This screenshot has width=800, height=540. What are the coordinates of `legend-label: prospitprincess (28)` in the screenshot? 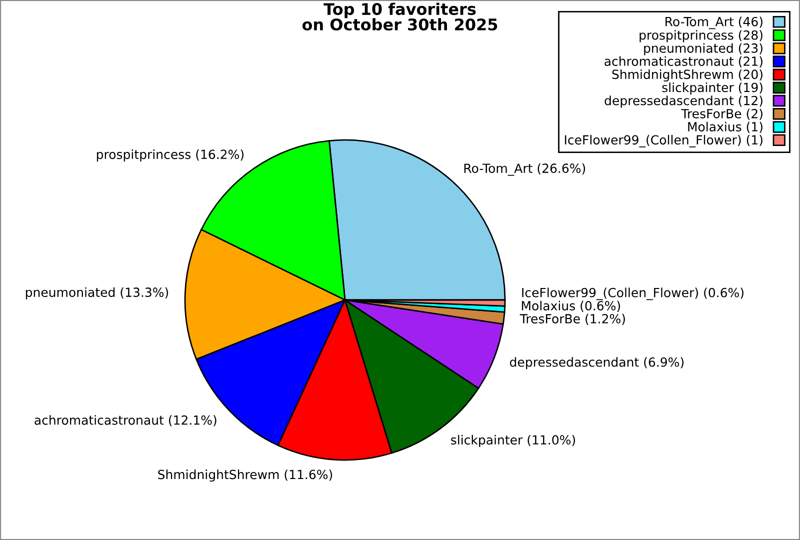 It's located at (701, 36).